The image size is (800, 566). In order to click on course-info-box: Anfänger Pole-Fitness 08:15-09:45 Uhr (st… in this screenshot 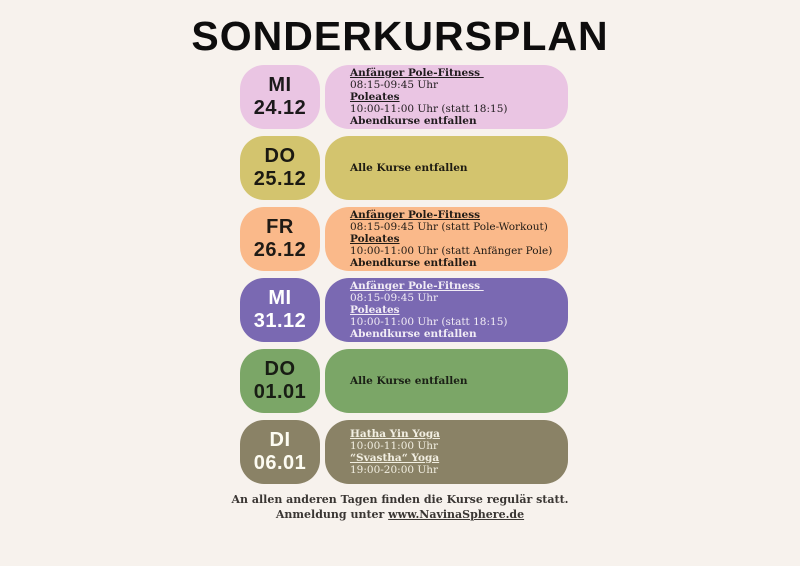, I will do `click(446, 239)`.